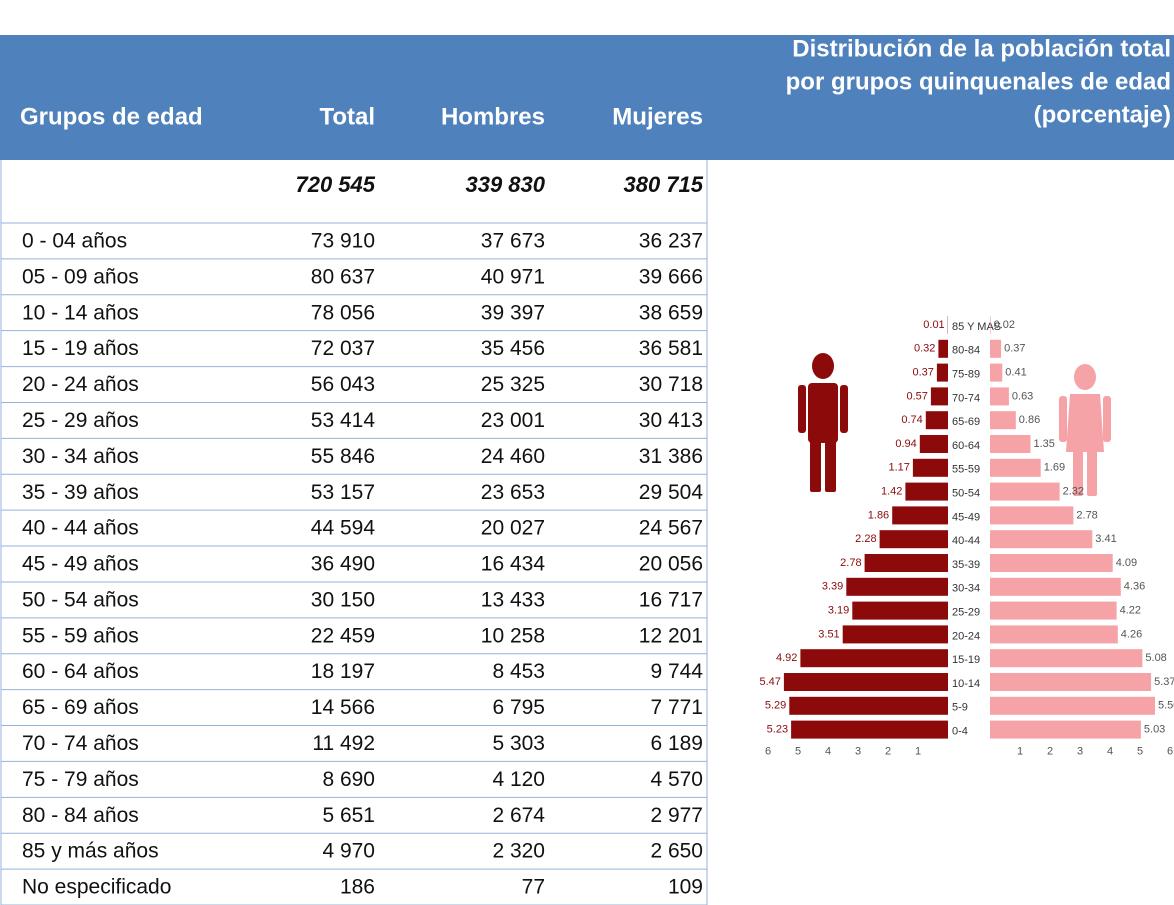 The image size is (1174, 905). What do you see at coordinates (905, 444) in the screenshot?
I see `male-value-label: 0.94` at bounding box center [905, 444].